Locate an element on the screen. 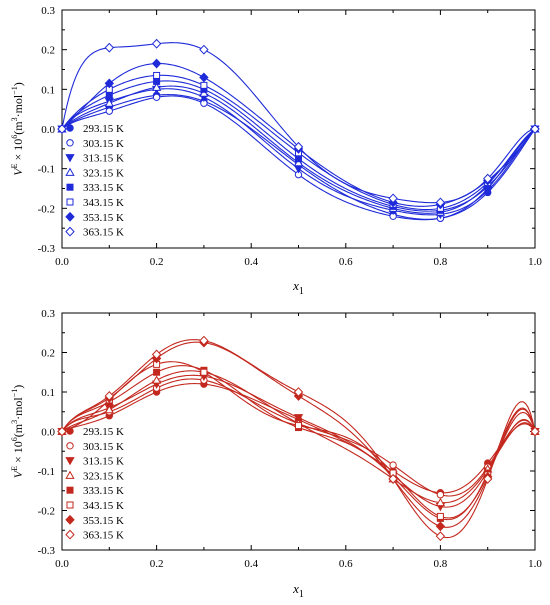 This screenshot has width=550, height=605. x-axis-title: x1 is located at coordinates (298, 287).